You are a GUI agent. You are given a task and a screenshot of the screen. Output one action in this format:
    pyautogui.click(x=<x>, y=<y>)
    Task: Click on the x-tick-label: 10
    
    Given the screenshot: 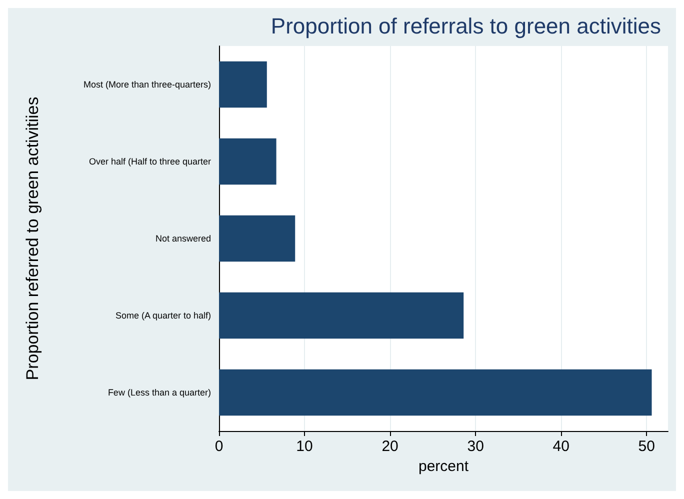 What is the action you would take?
    pyautogui.click(x=304, y=446)
    